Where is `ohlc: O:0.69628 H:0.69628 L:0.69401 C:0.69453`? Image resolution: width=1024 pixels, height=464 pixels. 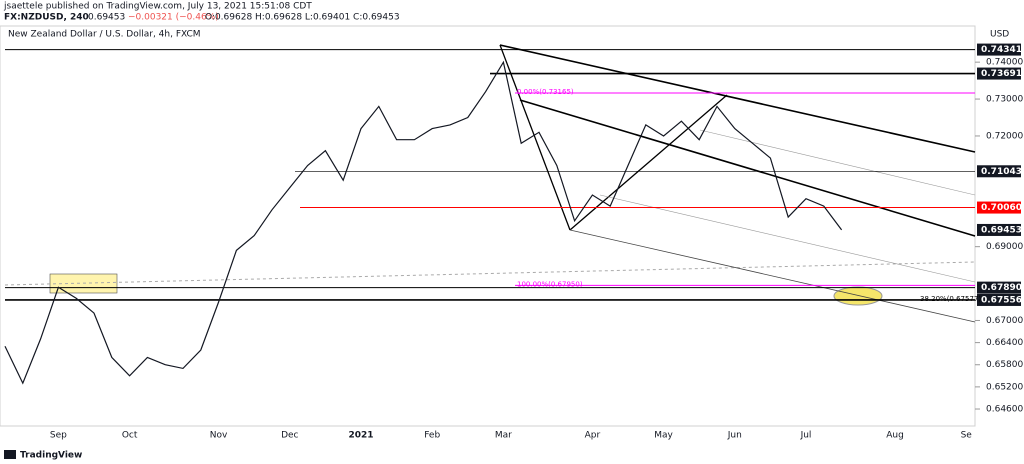
ohlc: O:0.69628 H:0.69628 L:0.69401 C:0.69453 is located at coordinates (302, 18).